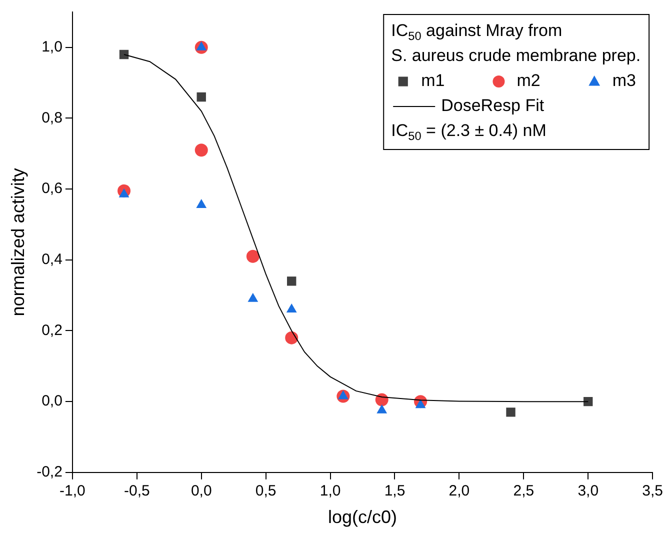 This screenshot has width=666, height=537. Describe the element at coordinates (49, 472) in the screenshot. I see `y-tick-label: -0,2` at that location.